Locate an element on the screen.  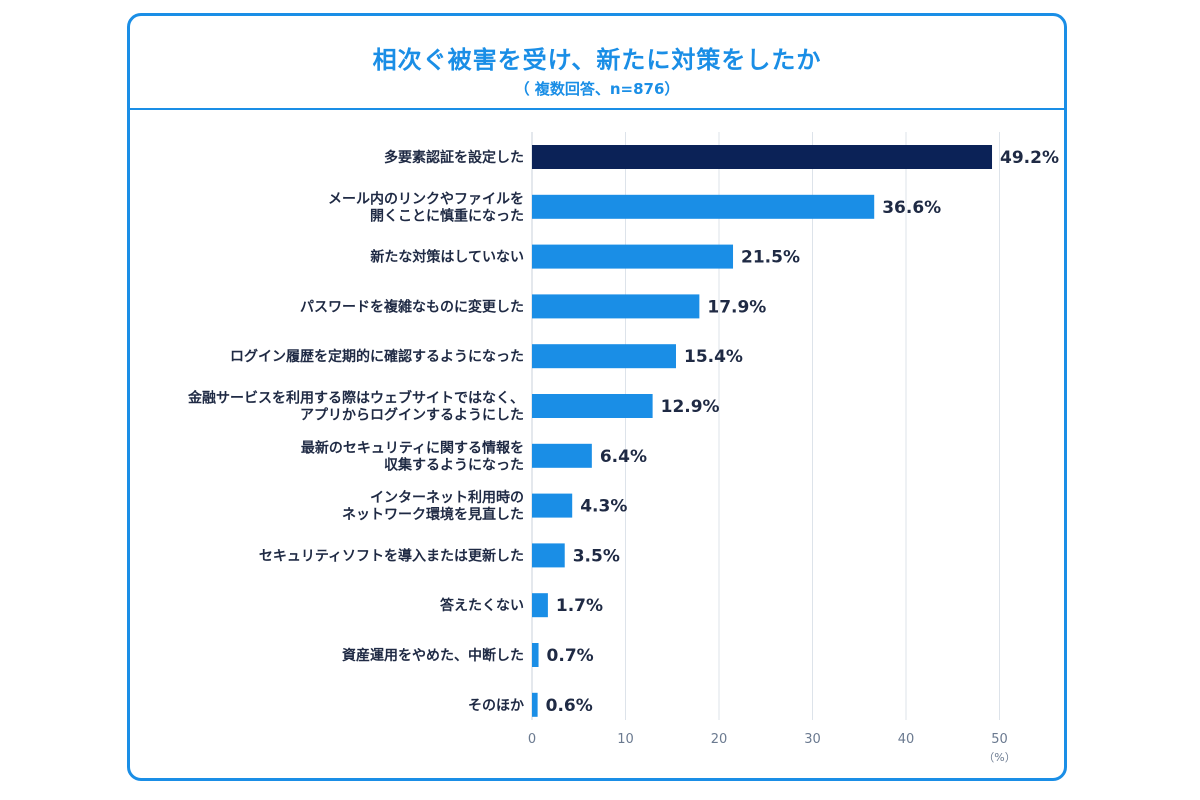
category-label: 収集するようになった is located at coordinates (454, 464).